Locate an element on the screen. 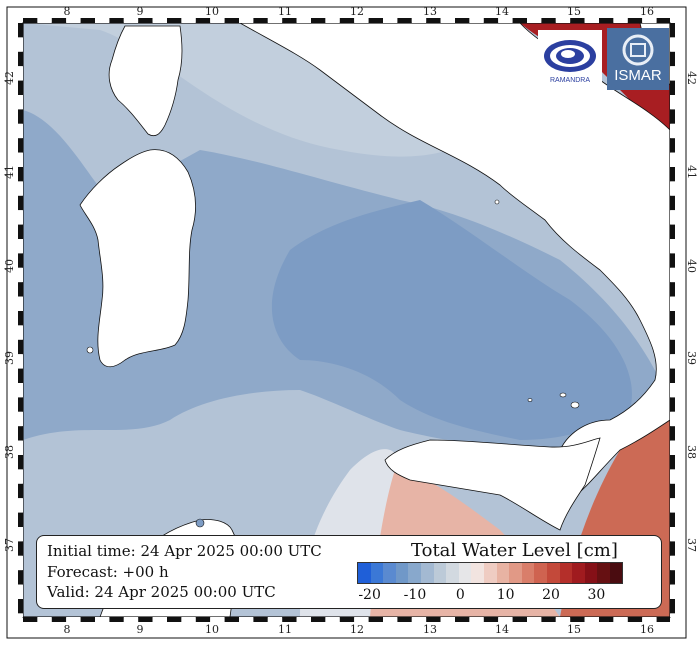  tick-label: 9 is located at coordinates (140, 11).